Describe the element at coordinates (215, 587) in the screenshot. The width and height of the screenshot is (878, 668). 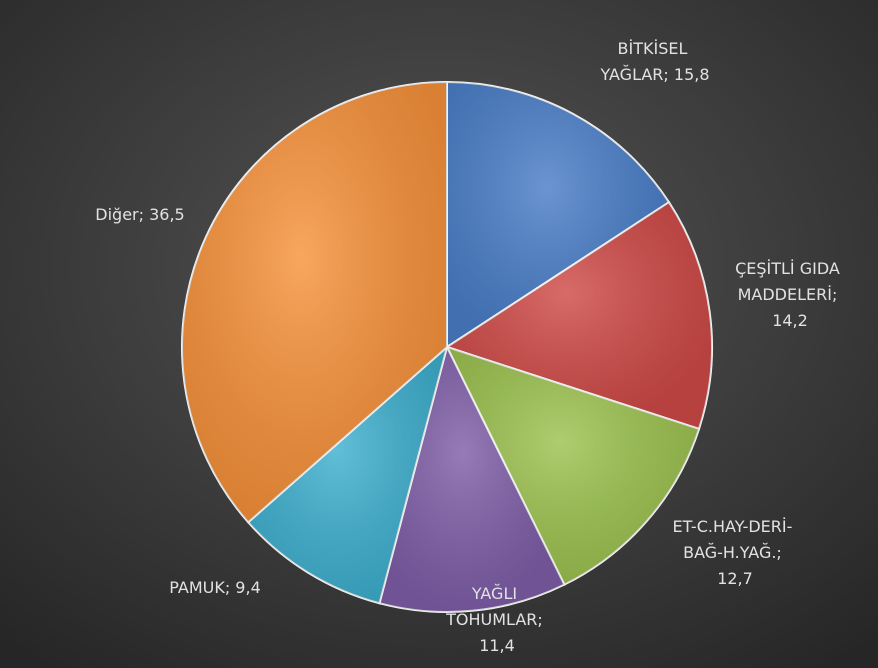
I see `data-label: PAMUK; 9,4` at that location.